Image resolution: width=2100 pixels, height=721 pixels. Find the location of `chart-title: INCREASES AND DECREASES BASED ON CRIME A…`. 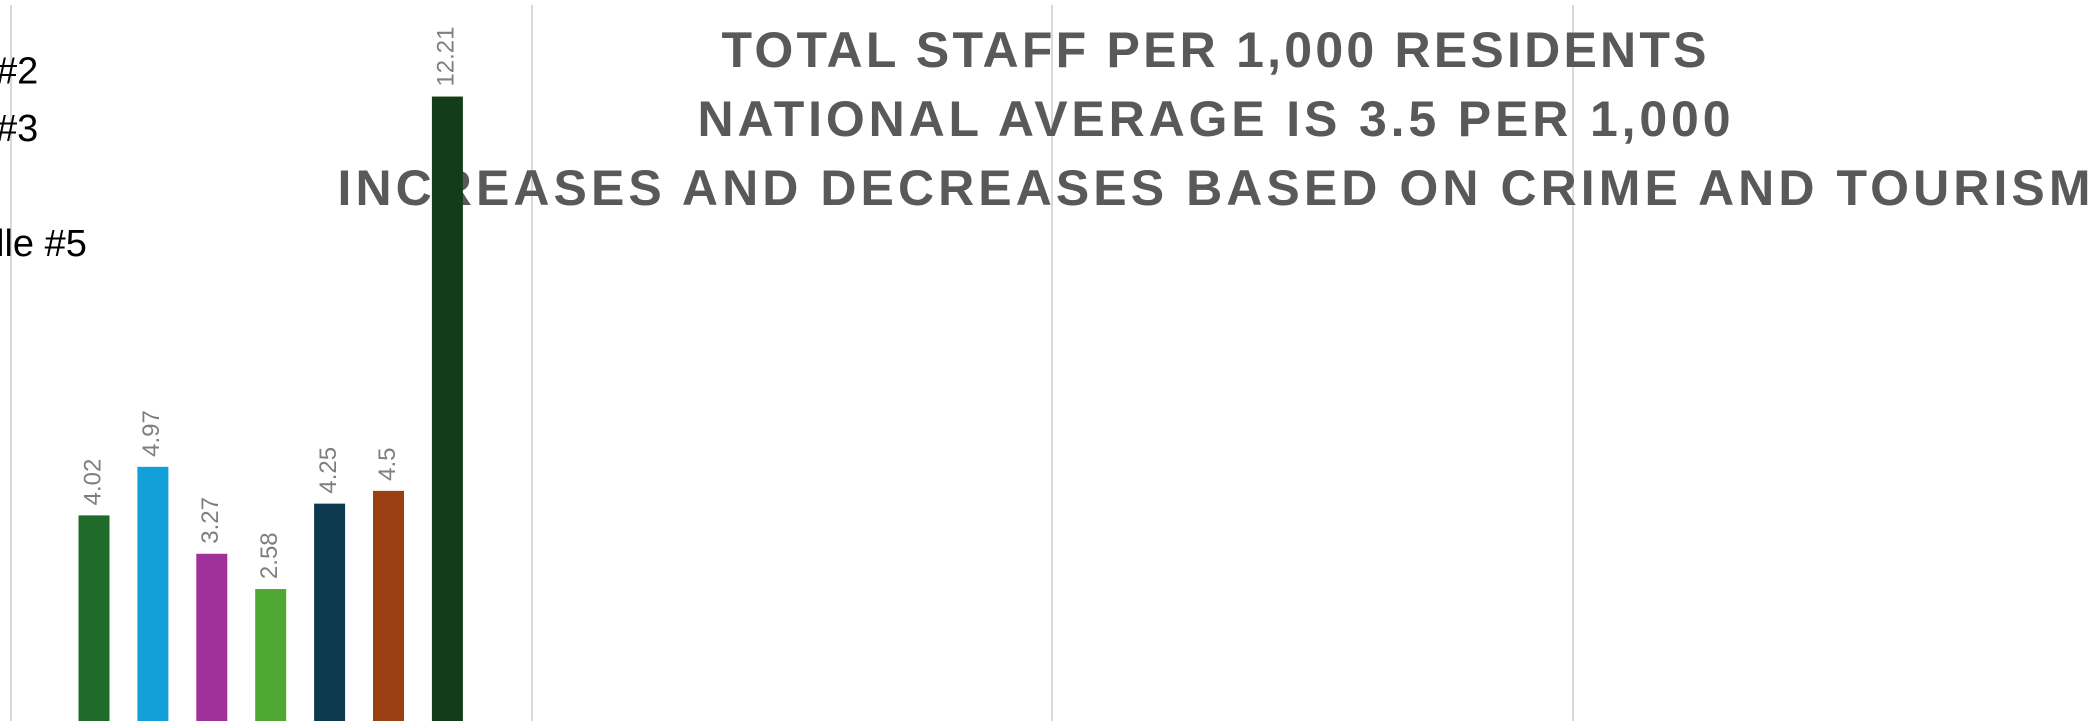

chart-title: INCREASES AND DECREASES BASED ON CRIME A… is located at coordinates (1215, 188).